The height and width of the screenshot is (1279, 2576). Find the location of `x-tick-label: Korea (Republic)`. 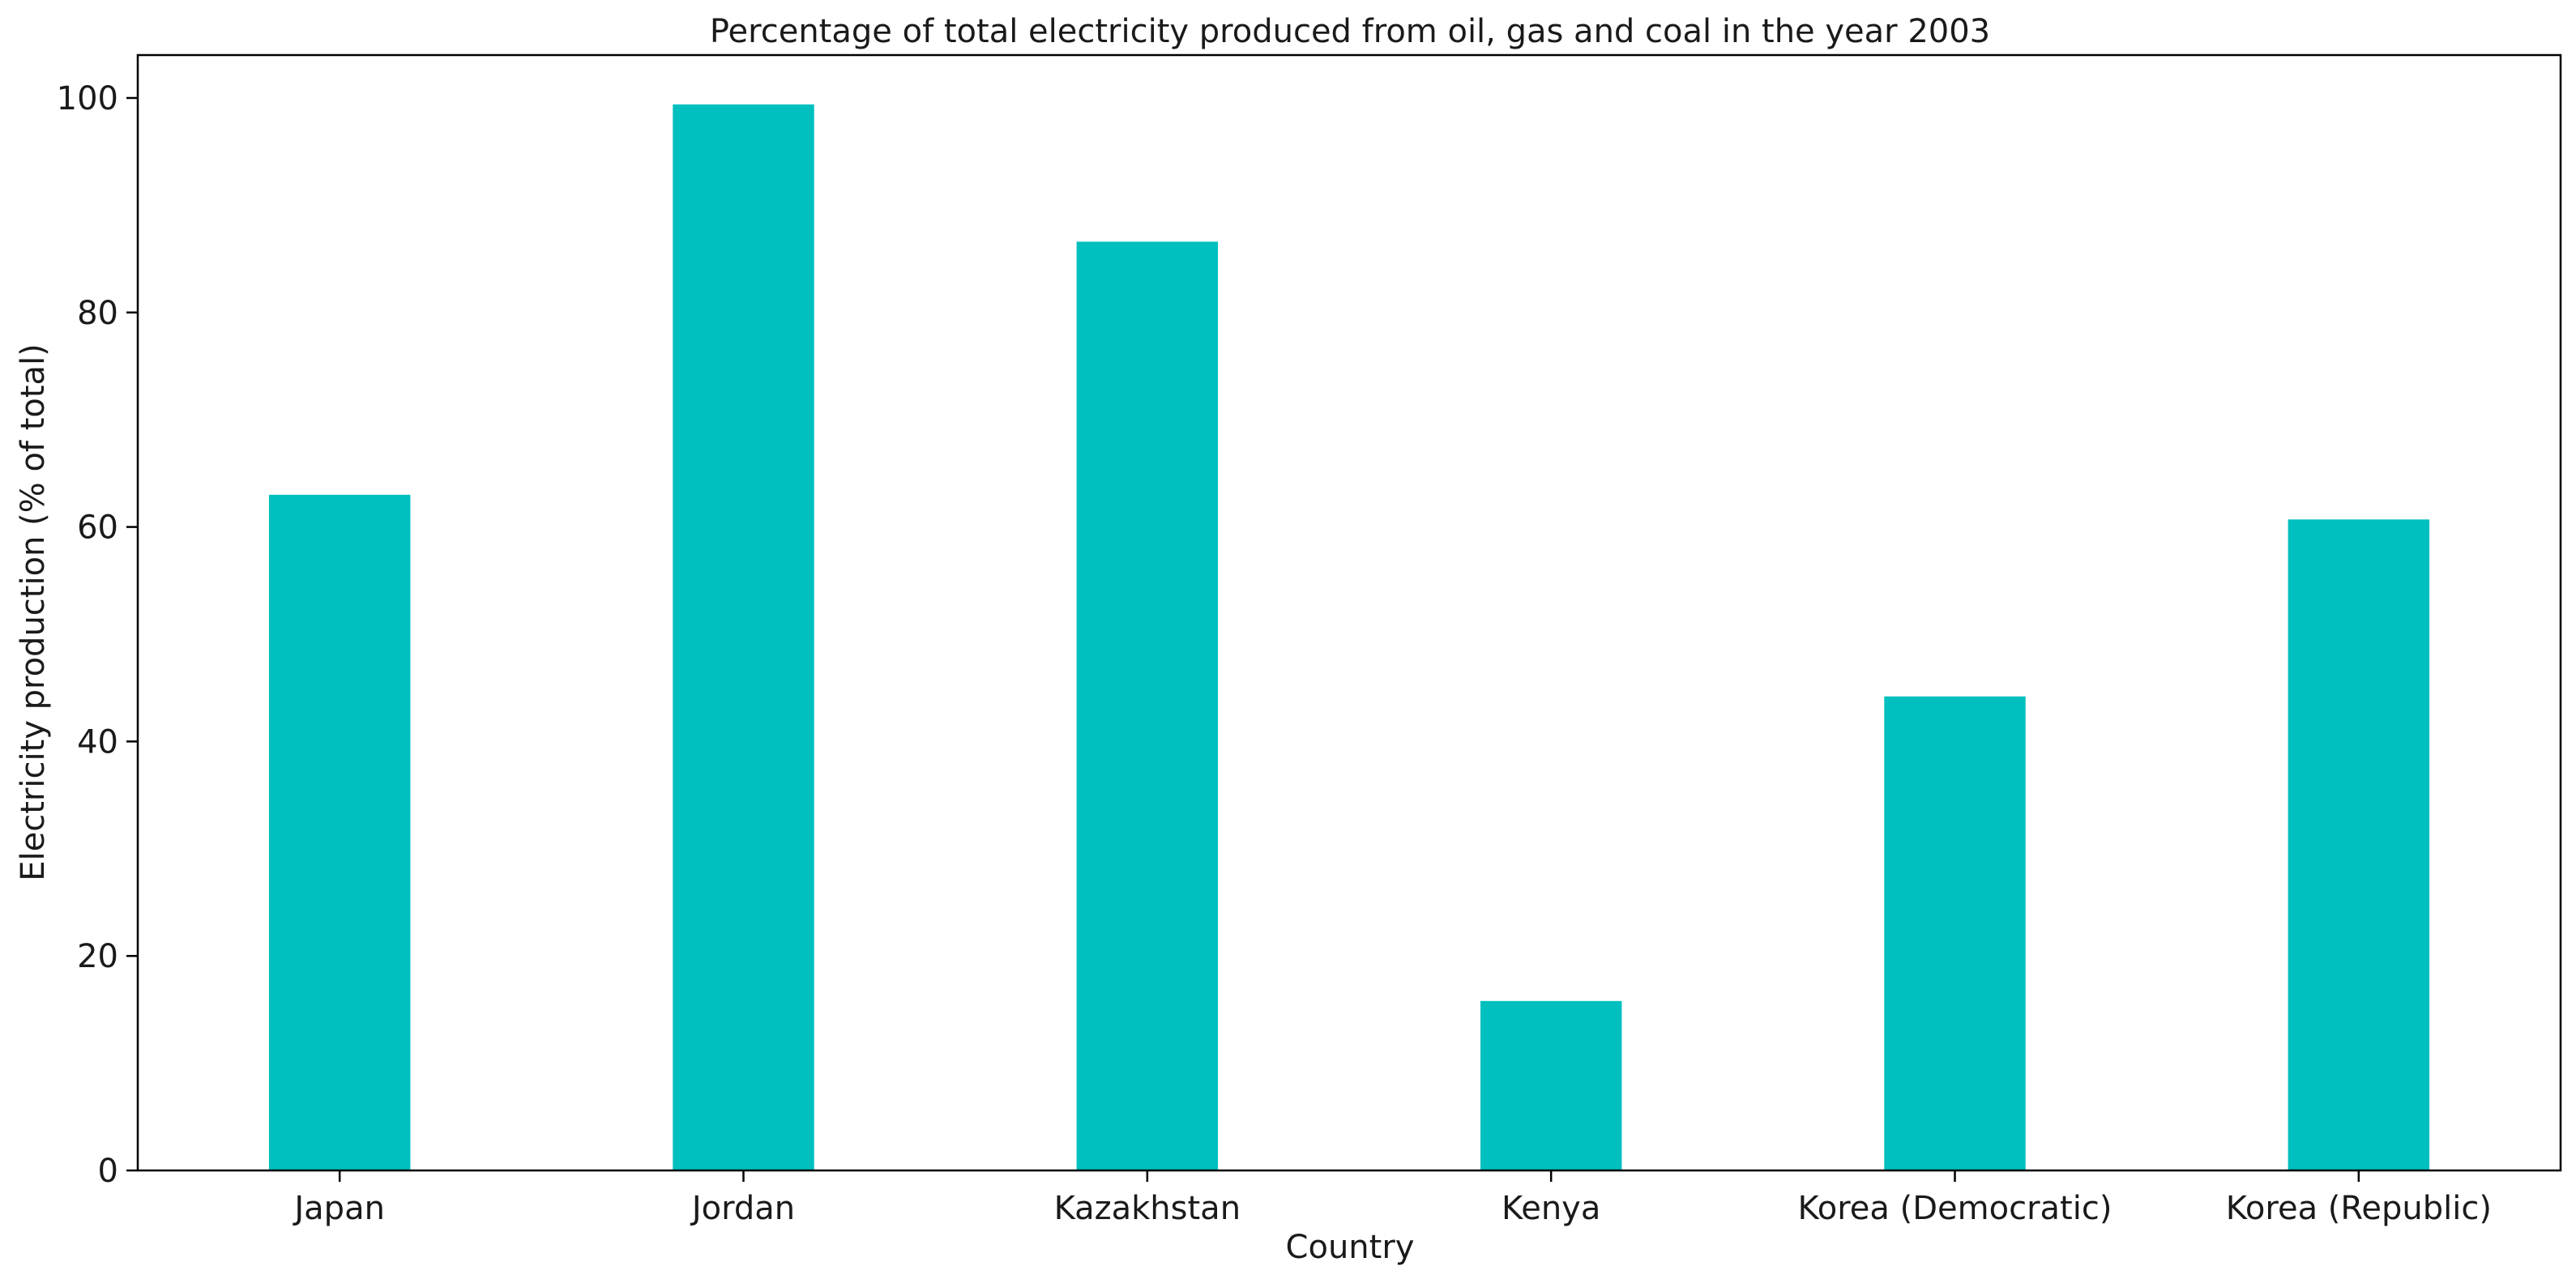

x-tick-label: Korea (Republic) is located at coordinates (2359, 1208).